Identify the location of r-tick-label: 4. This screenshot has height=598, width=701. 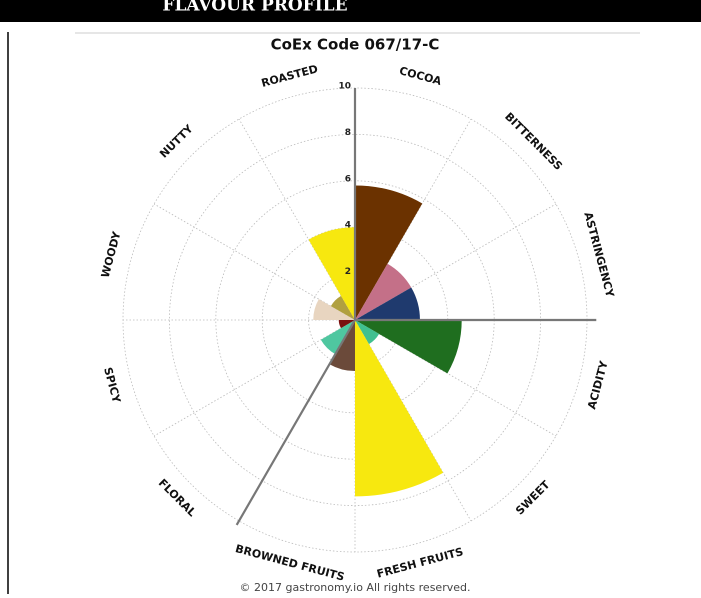
(348, 226).